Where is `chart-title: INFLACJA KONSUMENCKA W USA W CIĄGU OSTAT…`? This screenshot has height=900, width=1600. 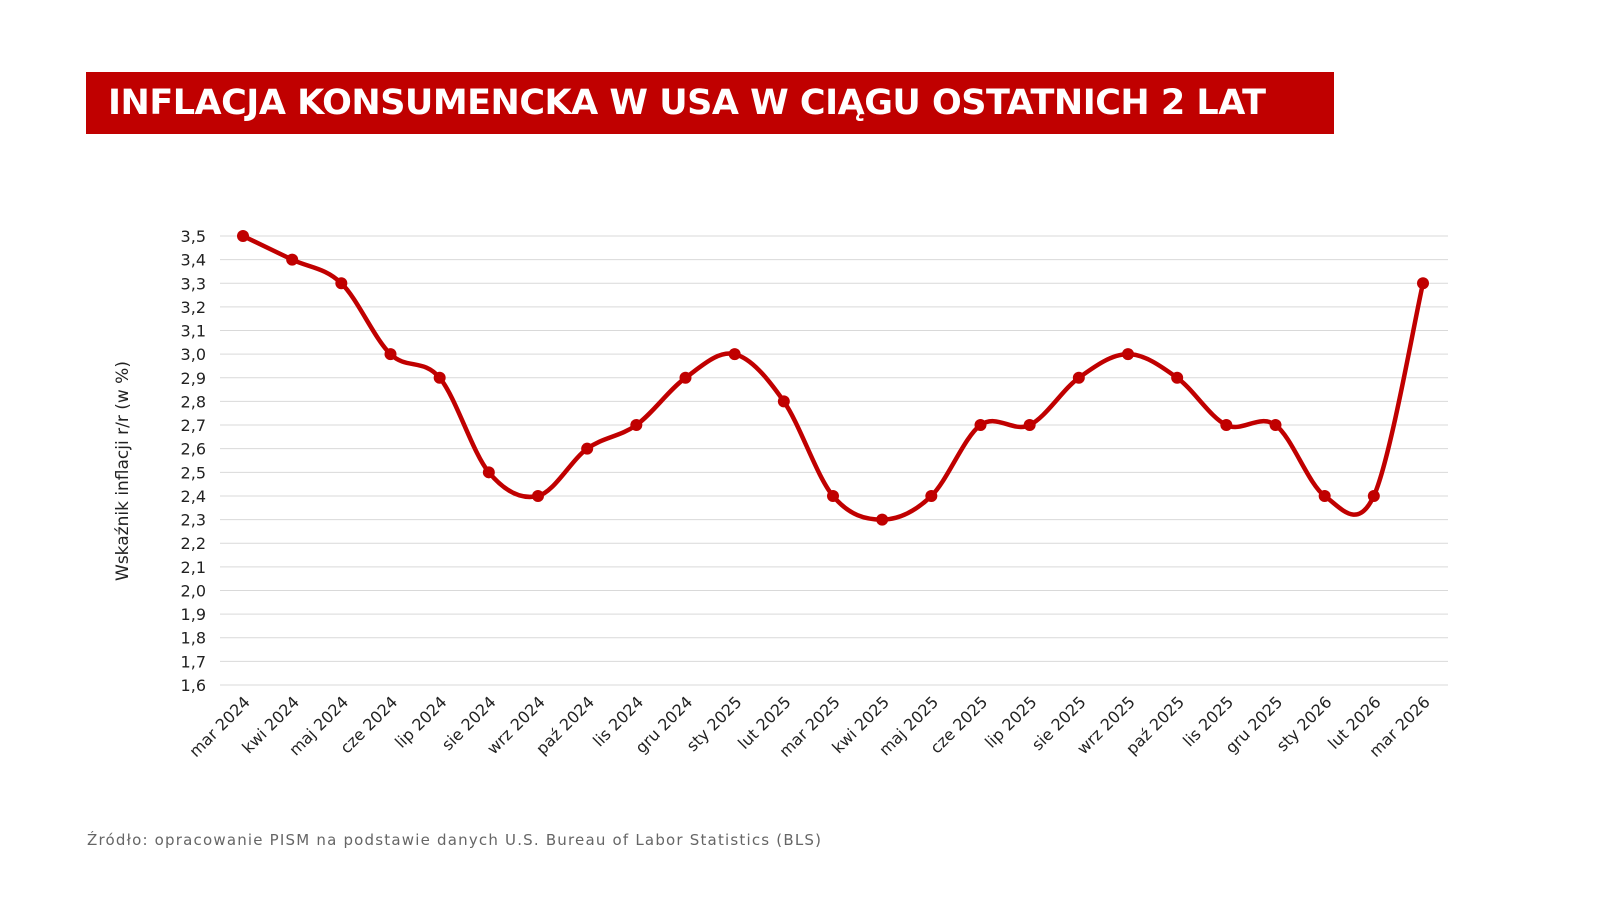 chart-title: INFLACJA KONSUMENCKA W USA W CIĄGU OSTAT… is located at coordinates (687, 103).